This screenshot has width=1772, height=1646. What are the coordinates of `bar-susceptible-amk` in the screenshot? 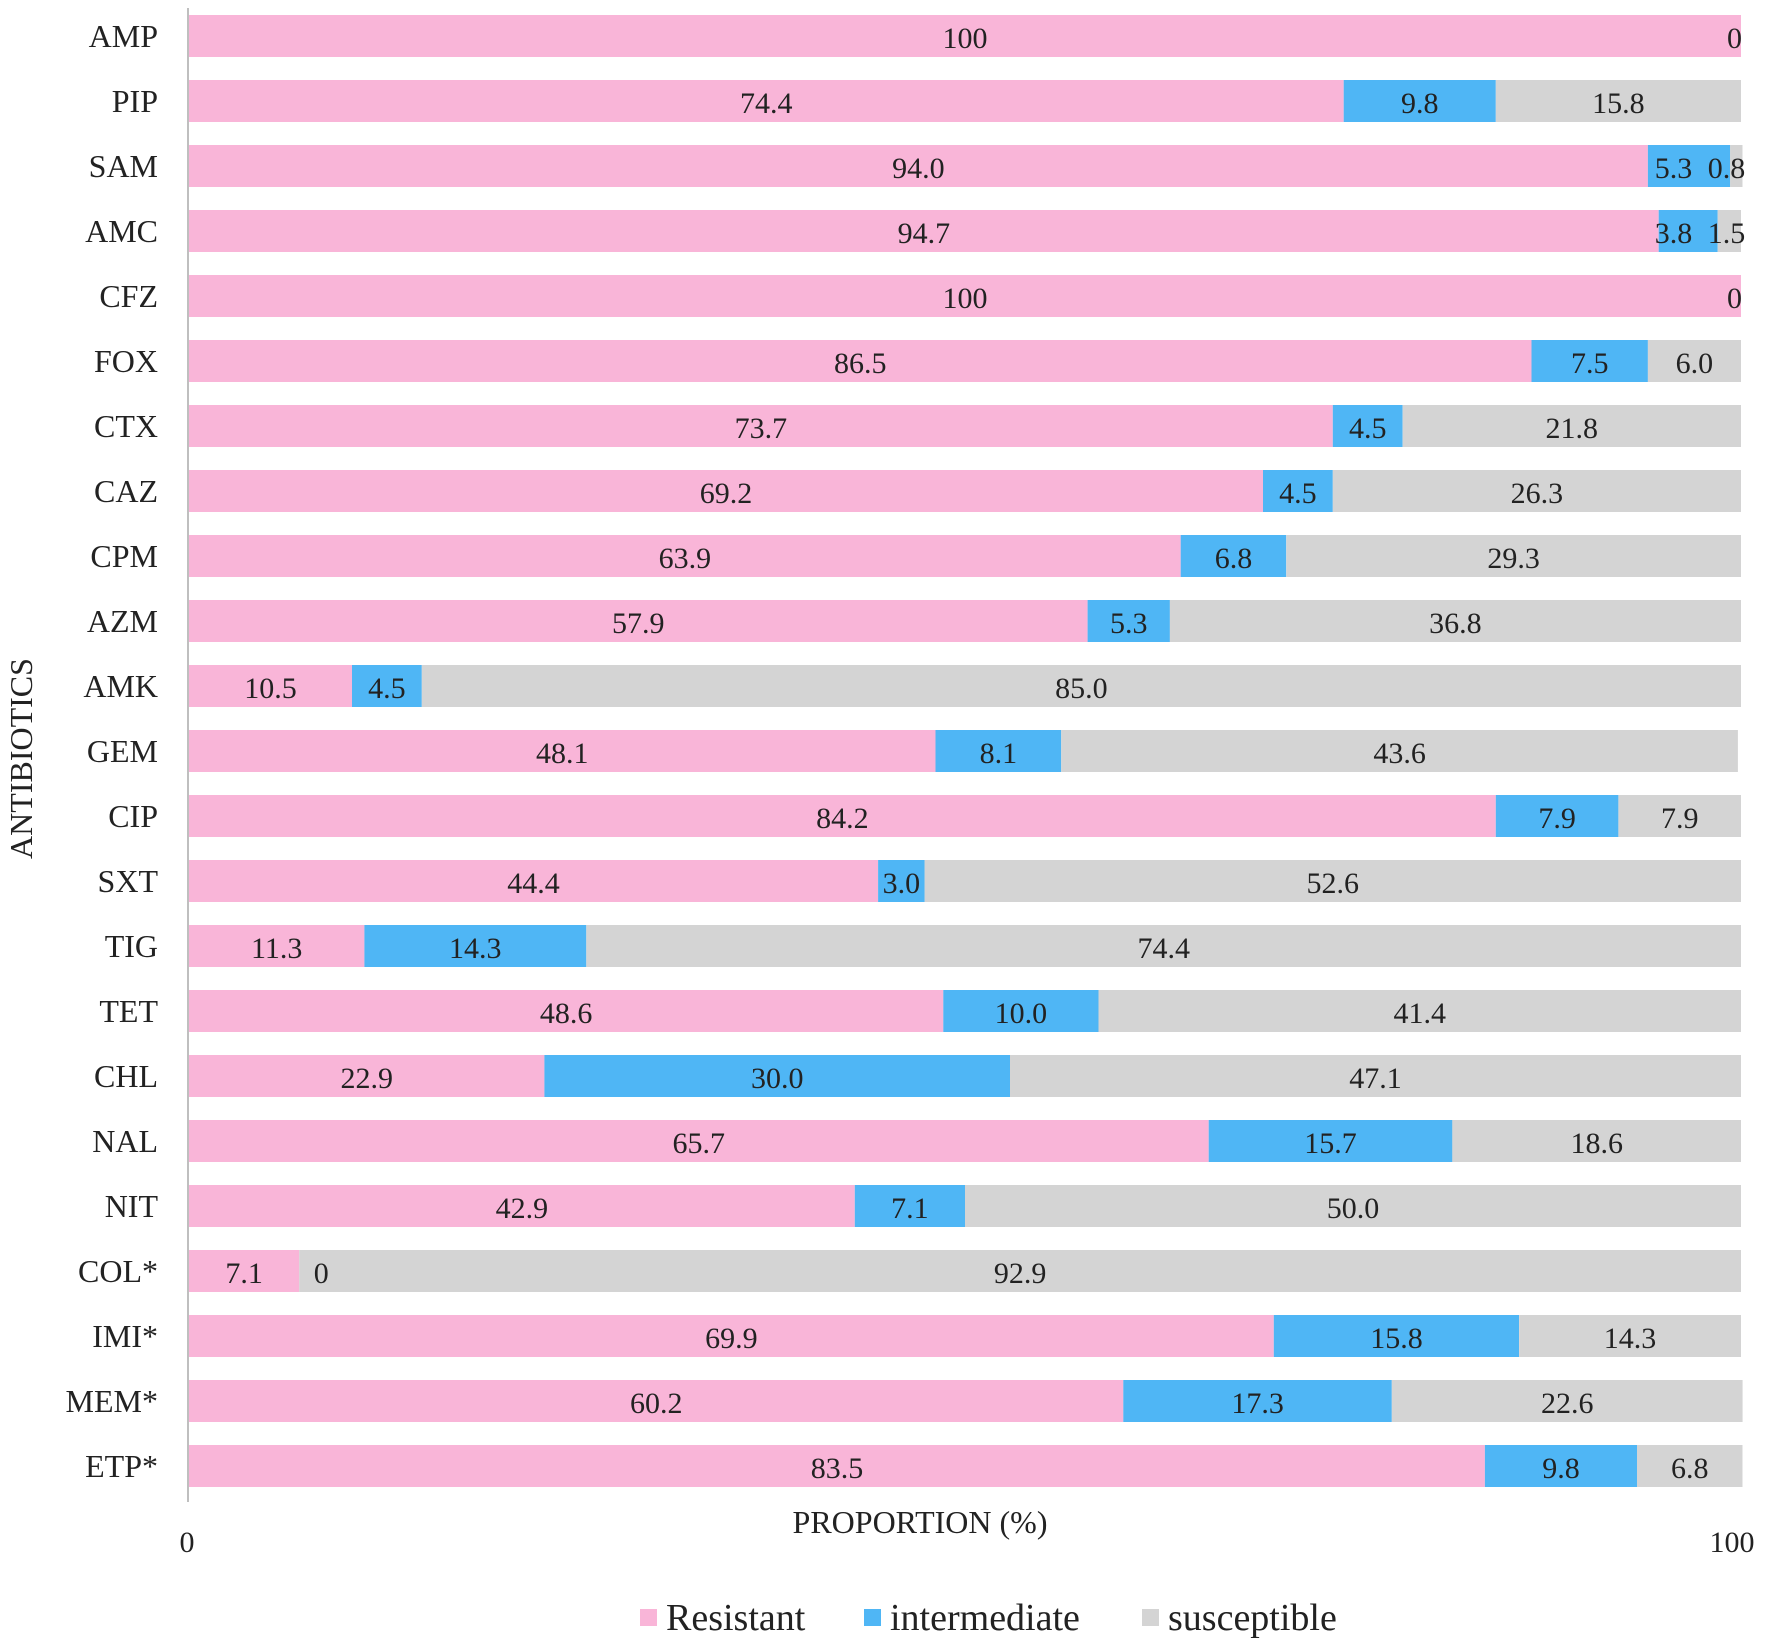 It's located at (1081, 686).